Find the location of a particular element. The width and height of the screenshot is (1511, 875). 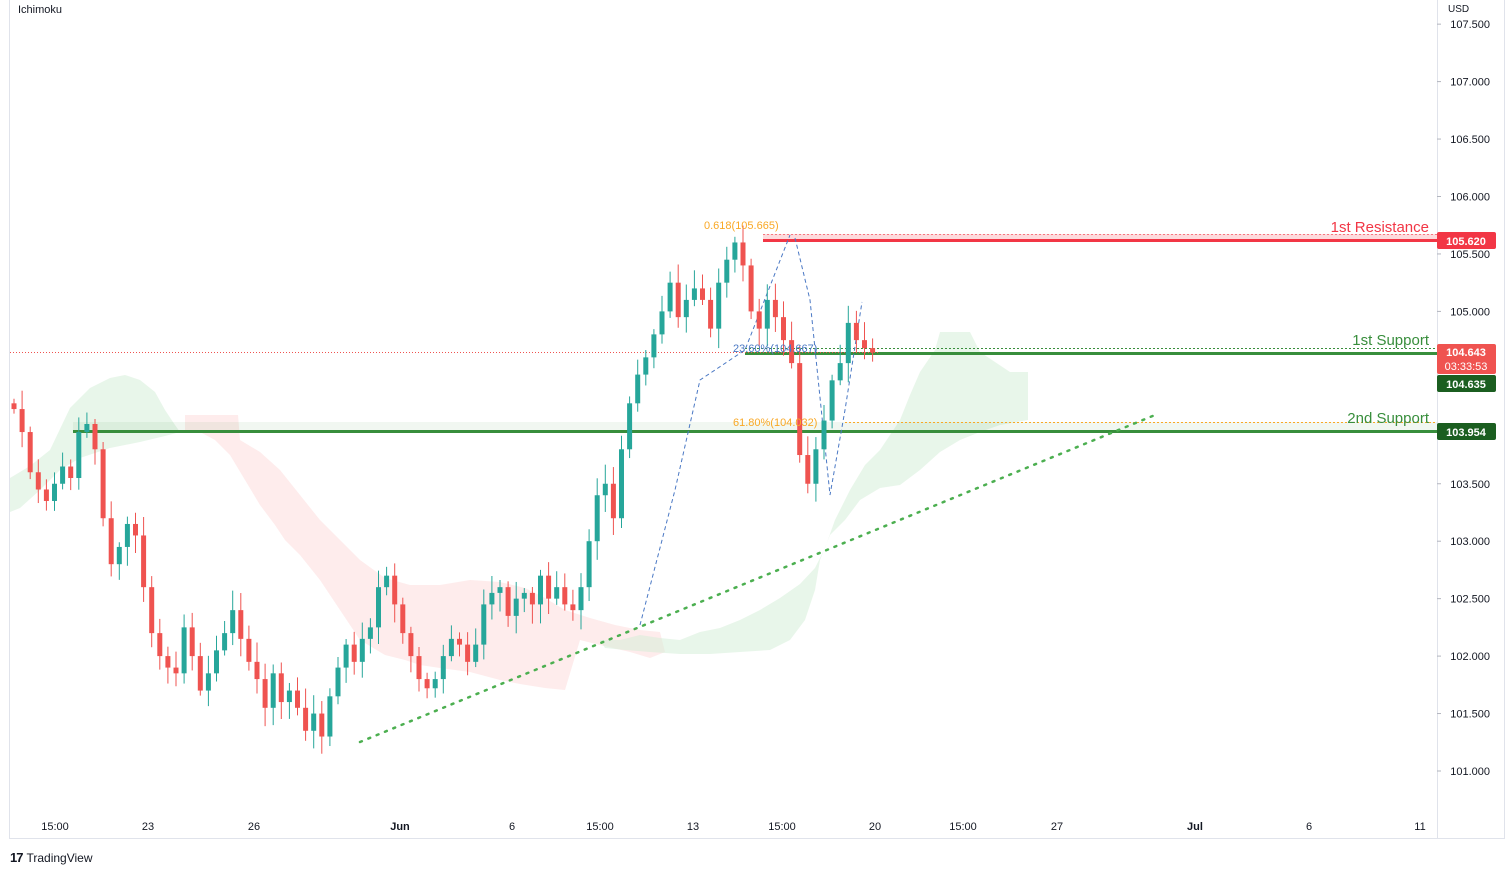

support-2-zone is located at coordinates (755, 426).